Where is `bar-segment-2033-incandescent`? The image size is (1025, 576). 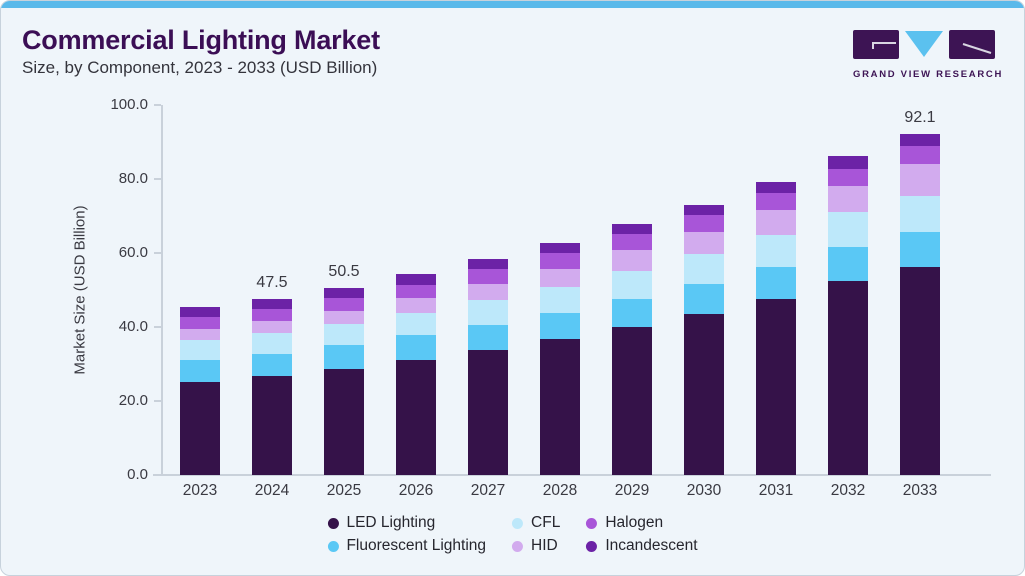
bar-segment-2033-incandescent is located at coordinates (920, 140).